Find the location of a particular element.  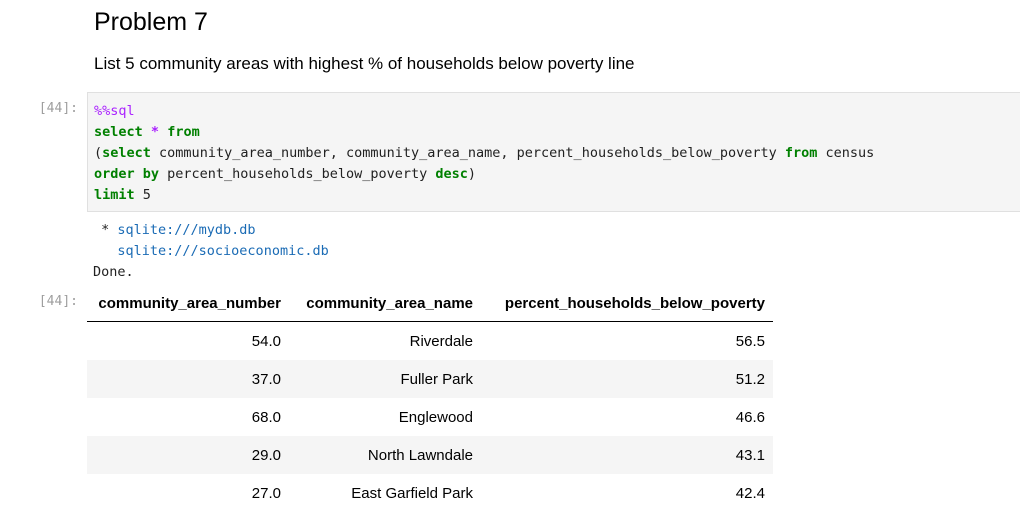

input-prompt: [44]: is located at coordinates (58, 108).